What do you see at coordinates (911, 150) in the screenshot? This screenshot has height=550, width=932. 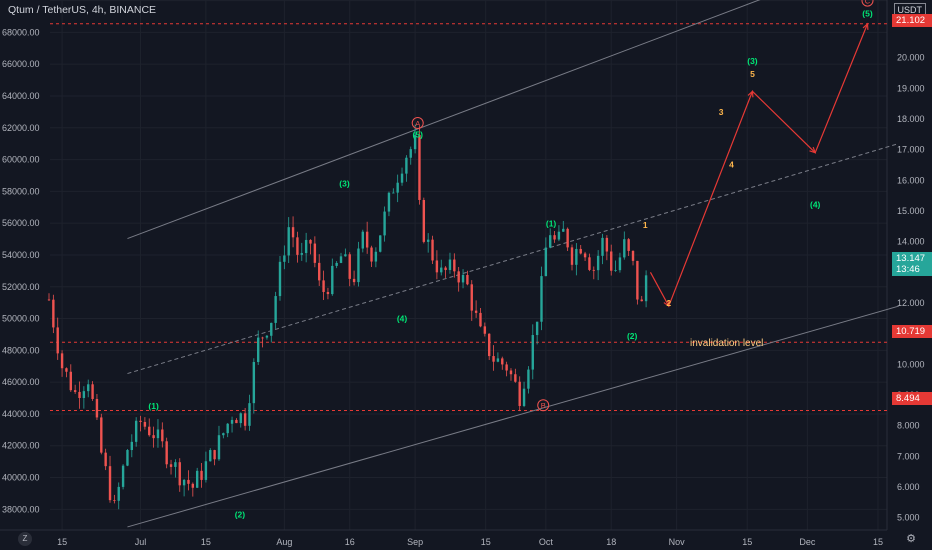 I see `right-axis-tick: 17.000` at bounding box center [911, 150].